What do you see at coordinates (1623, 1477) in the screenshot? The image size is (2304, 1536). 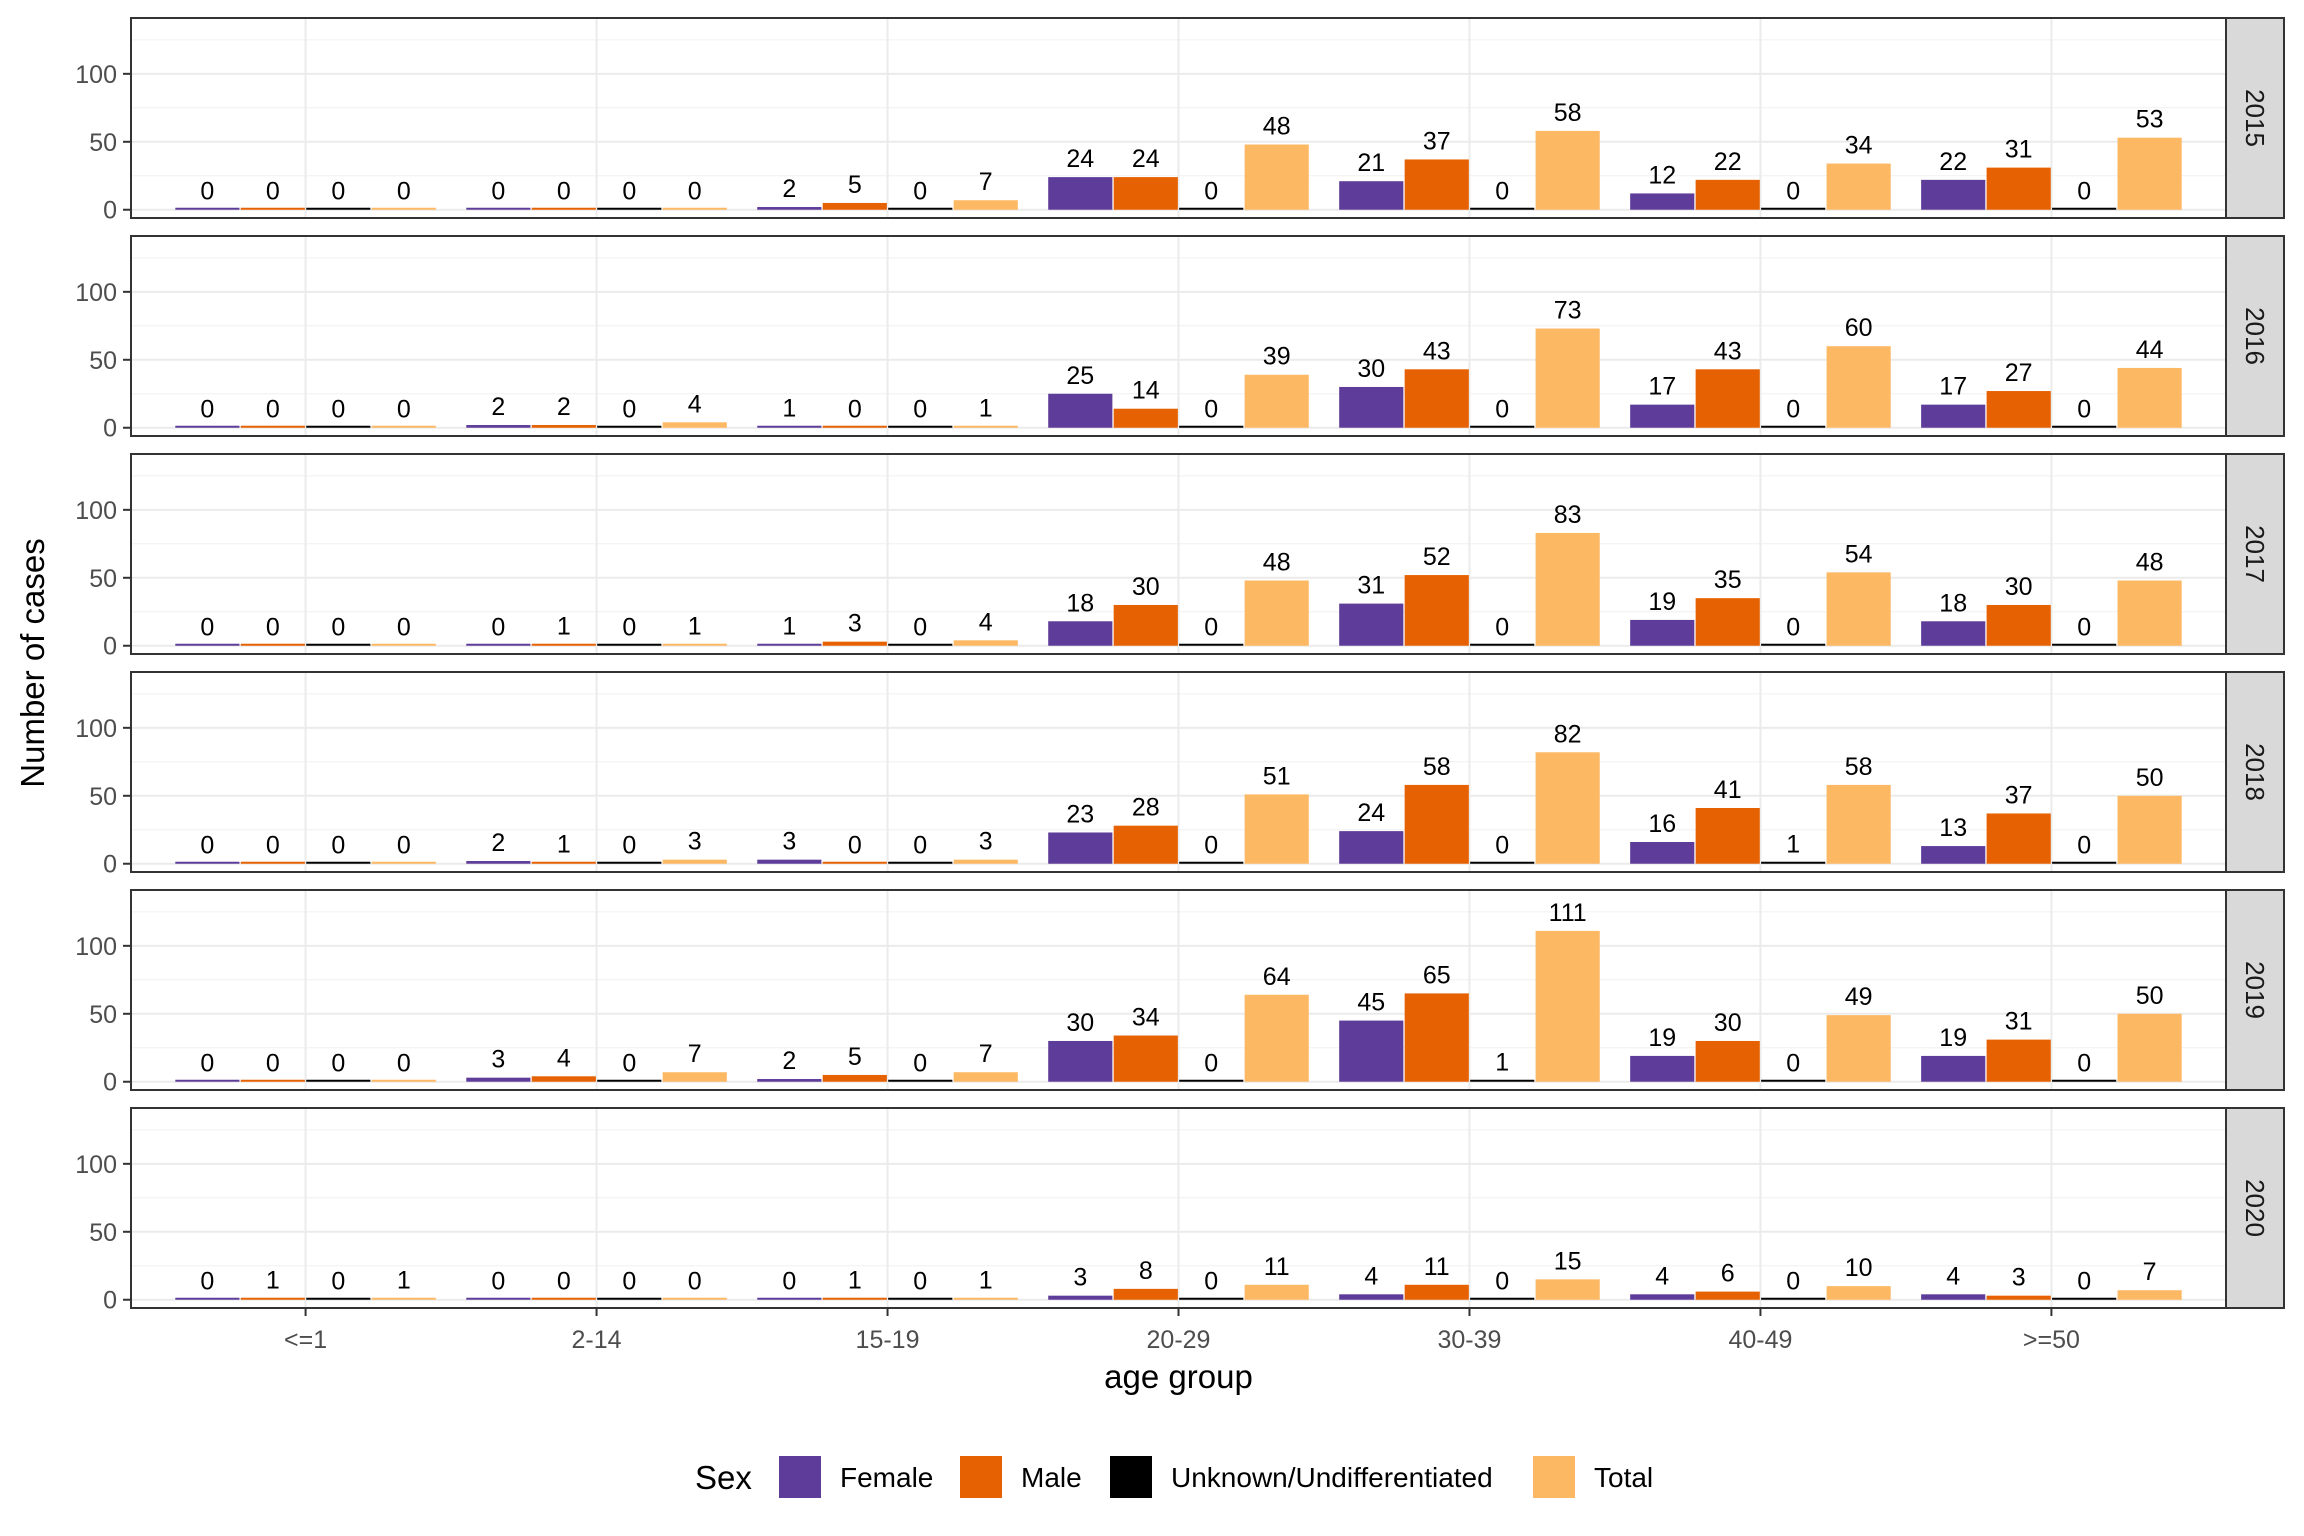 I see `legend-label: Total` at bounding box center [1623, 1477].